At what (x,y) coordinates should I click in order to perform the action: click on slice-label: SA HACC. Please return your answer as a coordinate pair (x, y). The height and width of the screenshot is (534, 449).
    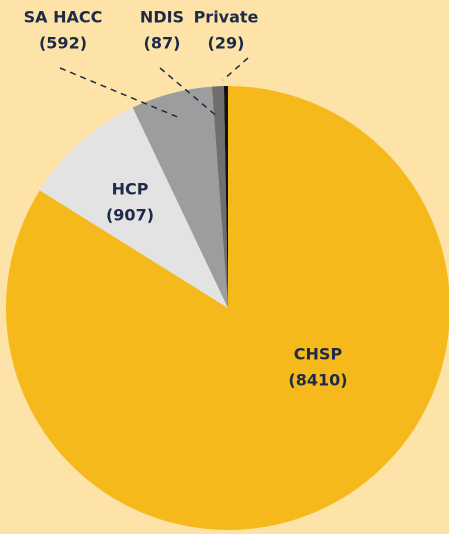
    Looking at the image, I should click on (63, 17).